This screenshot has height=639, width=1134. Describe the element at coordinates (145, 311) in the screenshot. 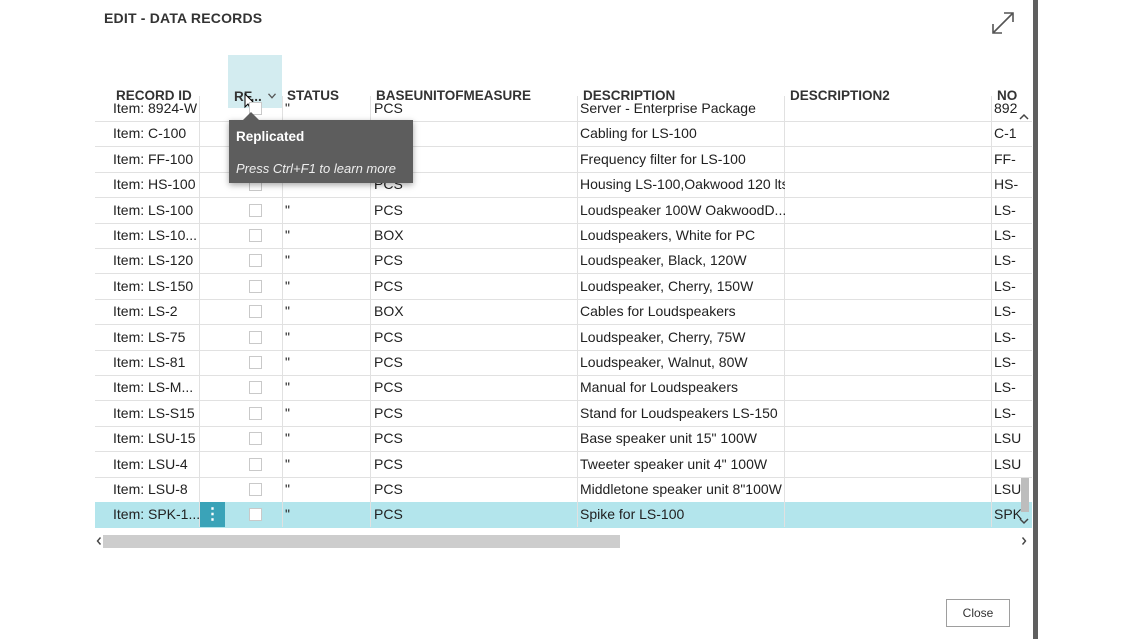

I see `record-id-cell: Item: LS-2` at that location.